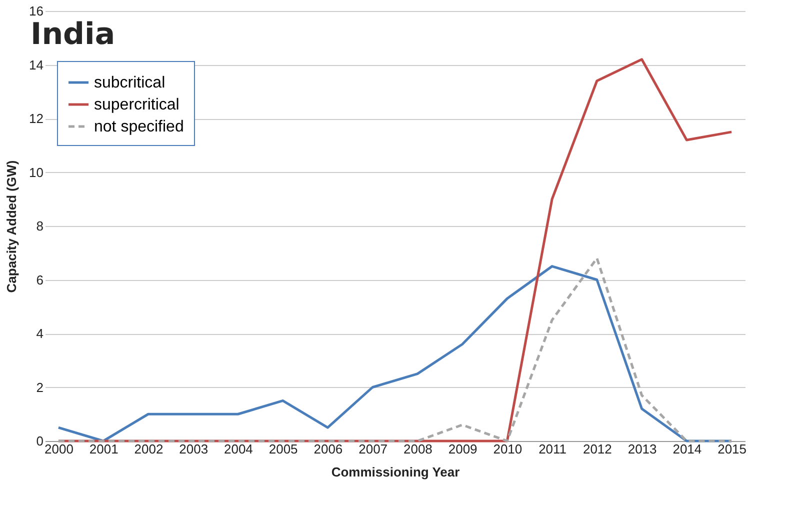 This screenshot has height=525, width=809. Describe the element at coordinates (642, 449) in the screenshot. I see `x-tick-label: 2013` at that location.